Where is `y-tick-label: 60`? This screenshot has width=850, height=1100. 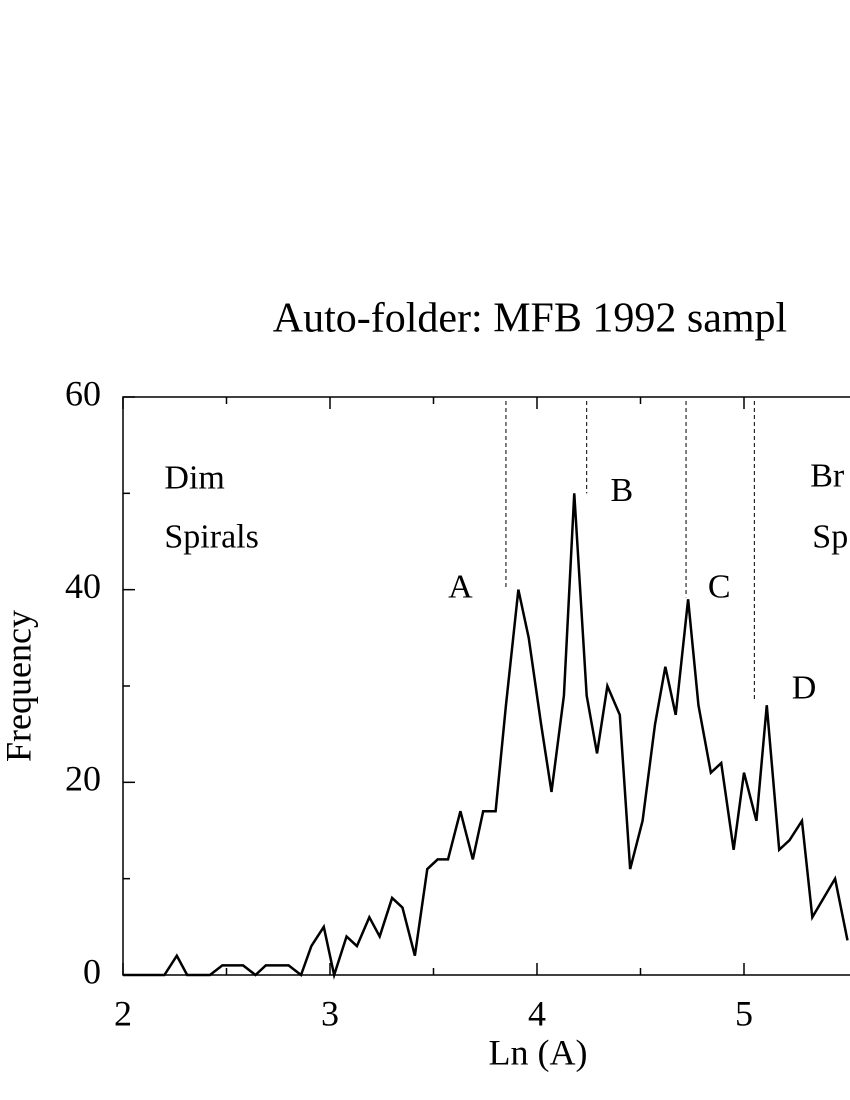
y-tick-label: 60 is located at coordinates (83, 393).